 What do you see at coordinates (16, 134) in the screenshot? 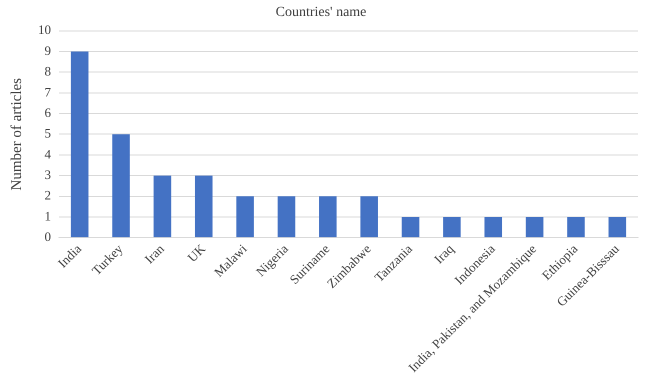
I see `y-axis-title: Number of articles` at bounding box center [16, 134].